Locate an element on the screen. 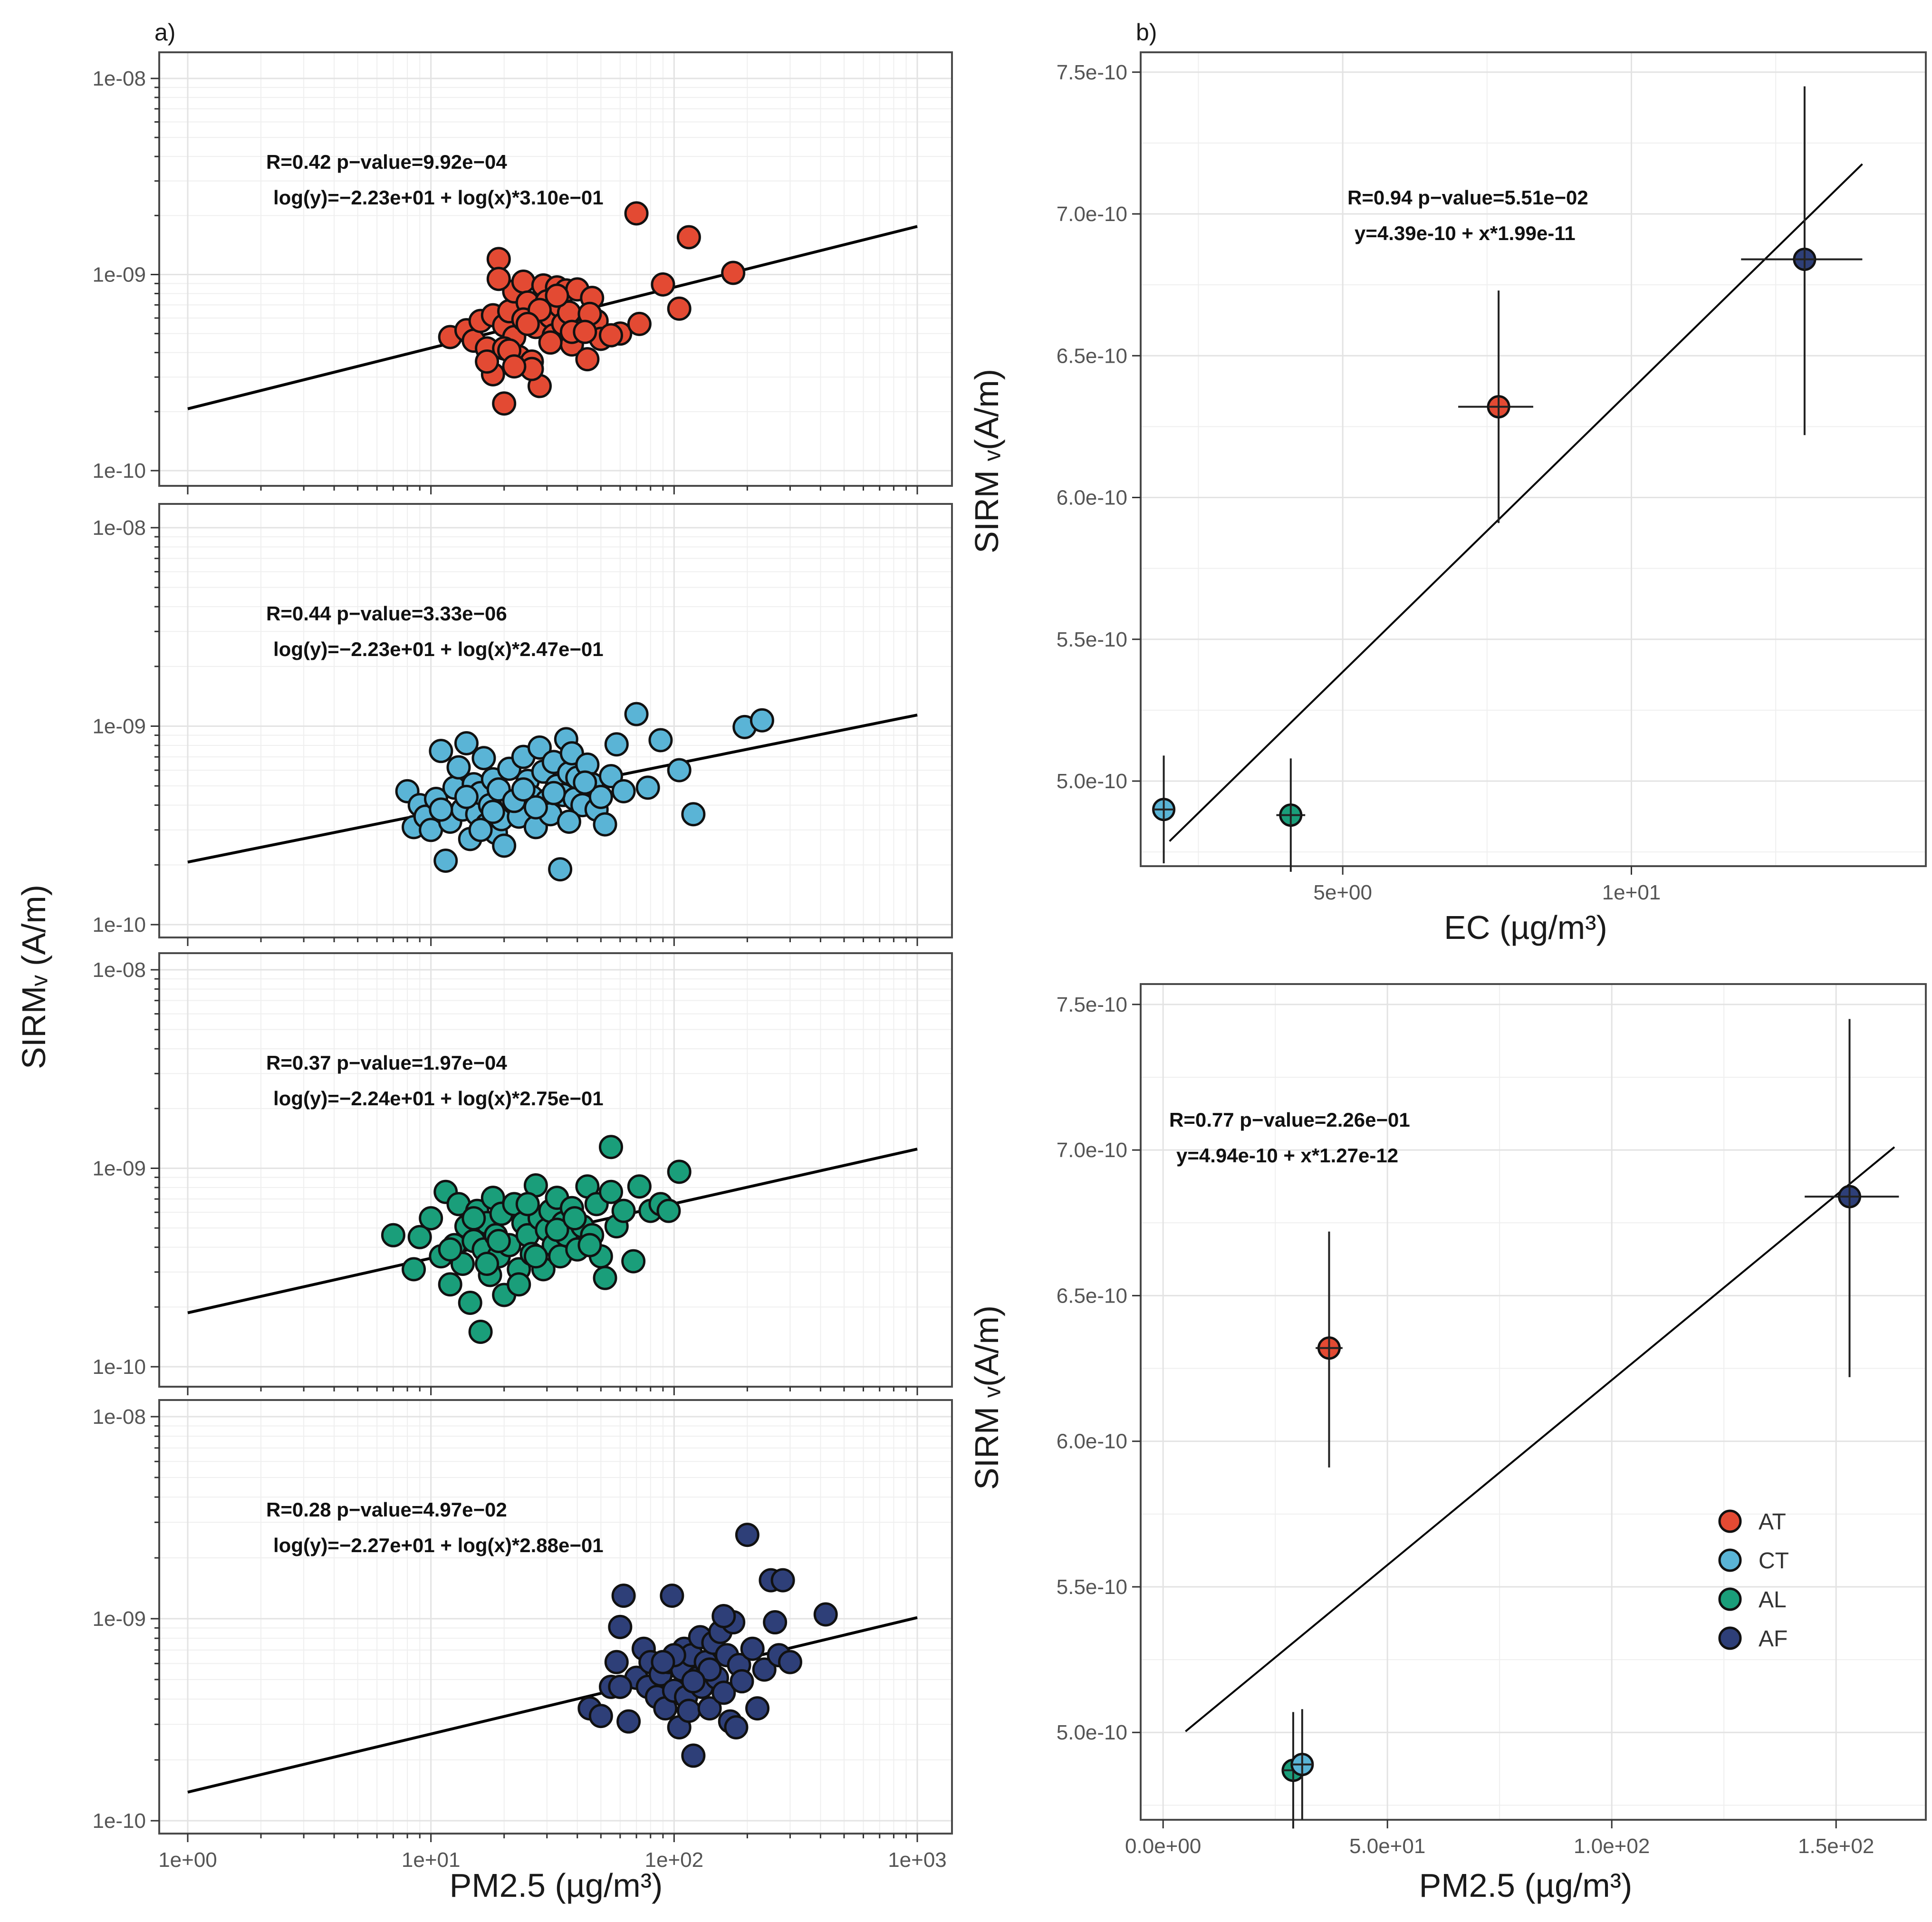  legend-swatch-AF is located at coordinates (1730, 1638).